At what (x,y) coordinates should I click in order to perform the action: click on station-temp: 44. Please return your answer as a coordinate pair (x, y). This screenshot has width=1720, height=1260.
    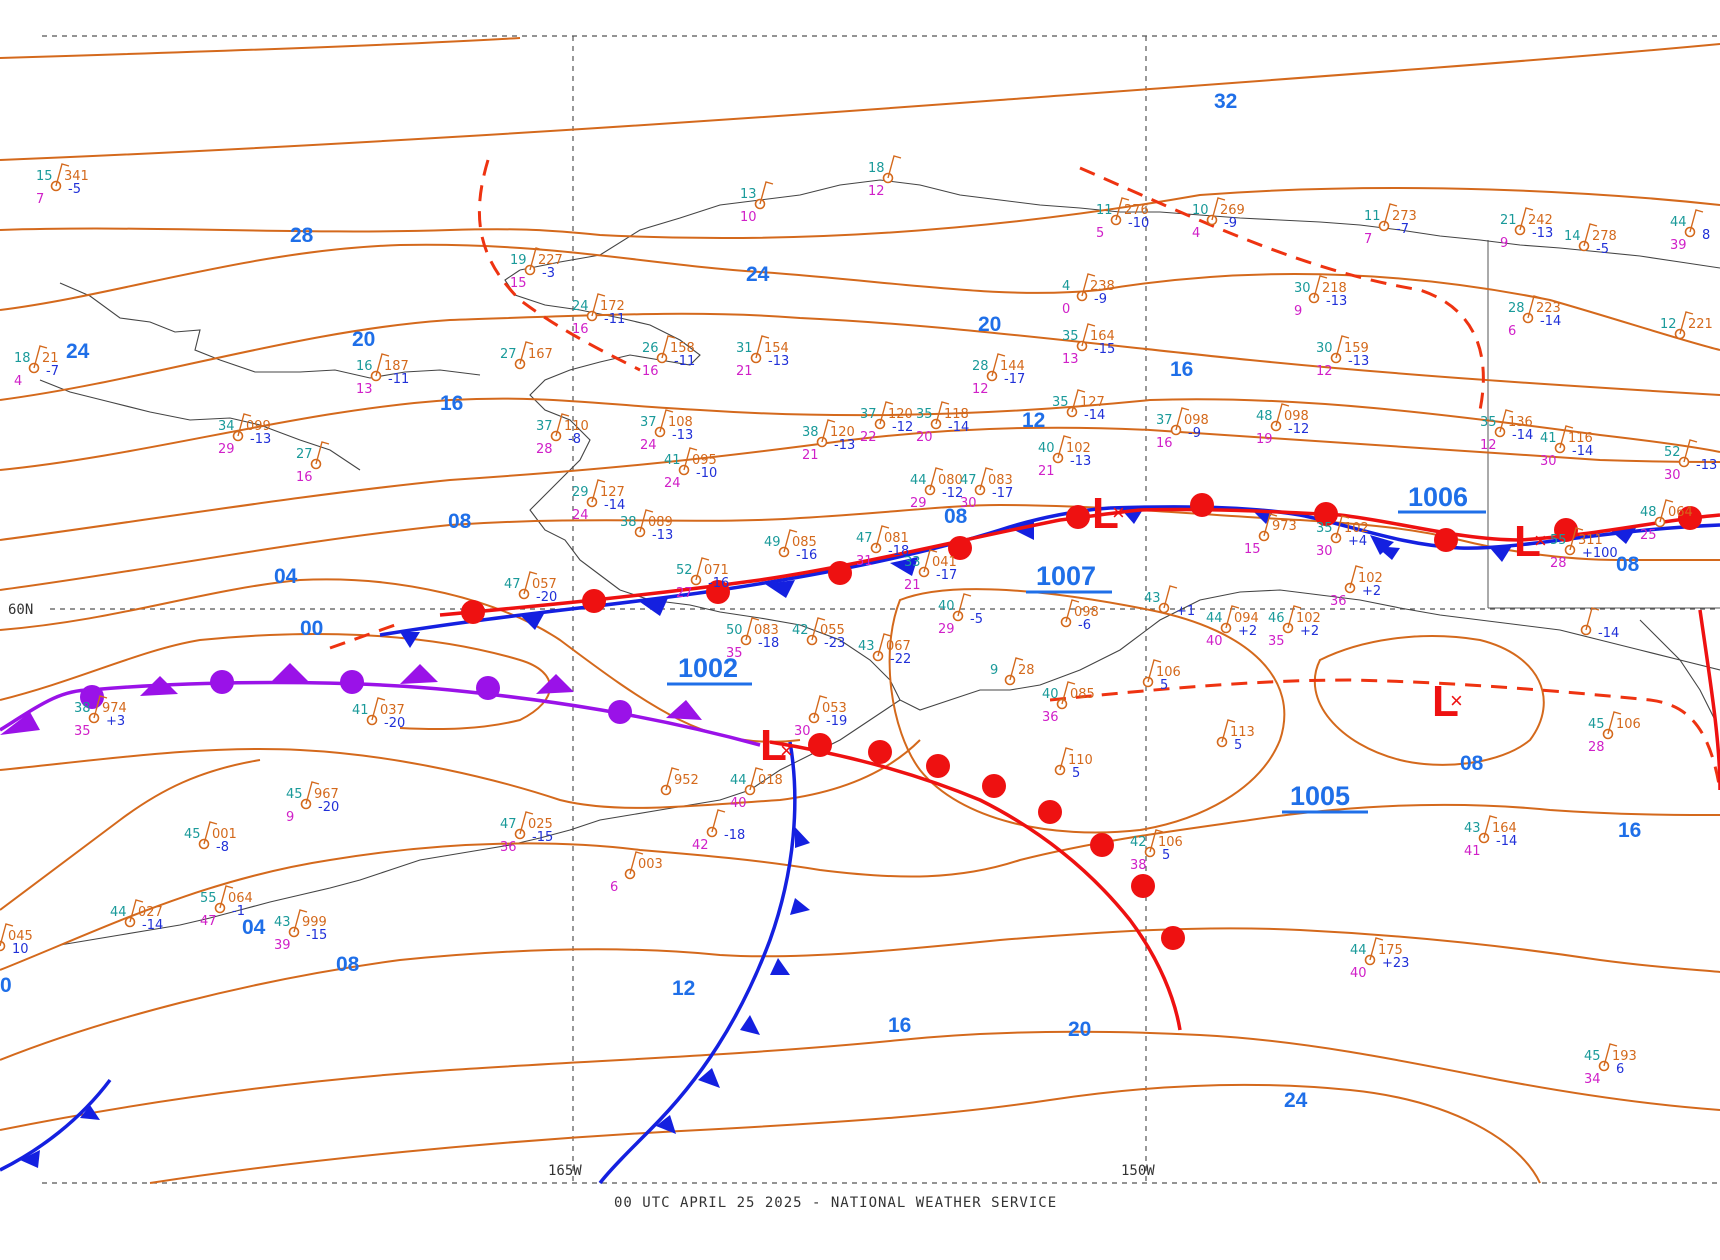
    Looking at the image, I should click on (1678, 222).